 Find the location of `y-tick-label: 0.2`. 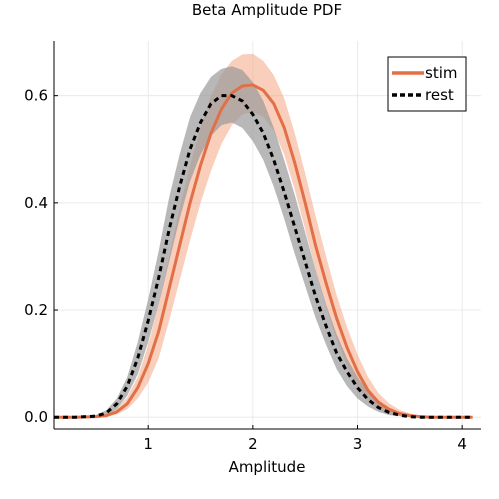

y-tick-label: 0.2 is located at coordinates (36, 310).